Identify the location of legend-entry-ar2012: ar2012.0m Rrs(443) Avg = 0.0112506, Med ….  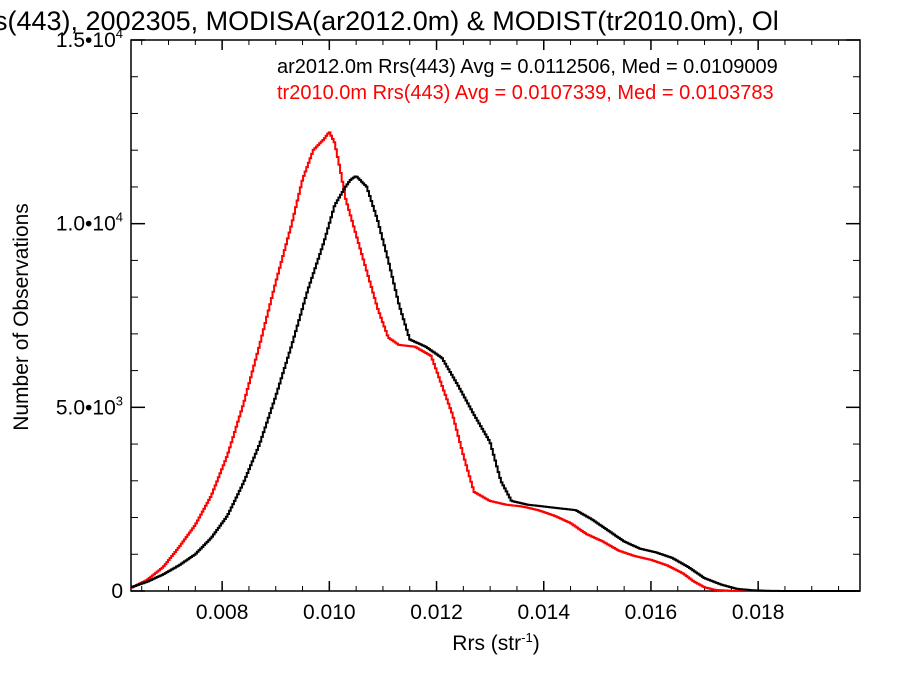
(527, 67).